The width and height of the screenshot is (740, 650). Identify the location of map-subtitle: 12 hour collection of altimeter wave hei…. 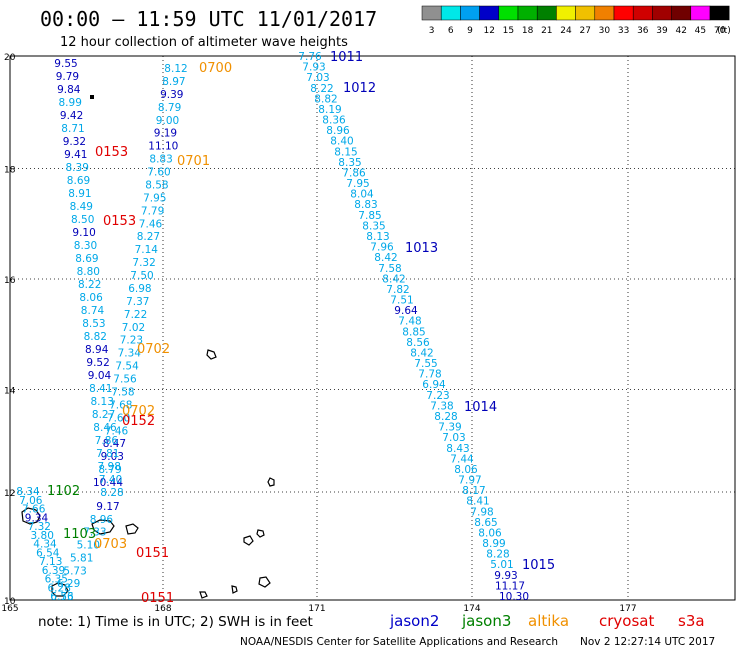
(204, 42).